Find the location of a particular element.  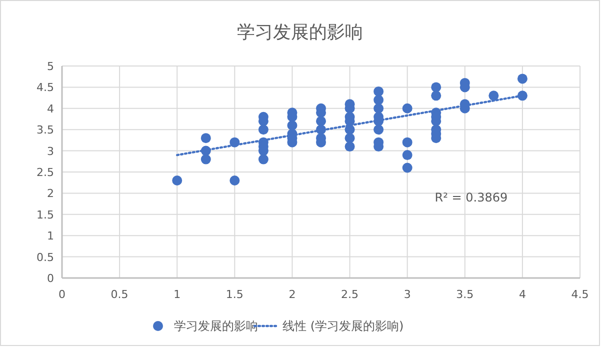

x-tick-label: 3 is located at coordinates (407, 294).